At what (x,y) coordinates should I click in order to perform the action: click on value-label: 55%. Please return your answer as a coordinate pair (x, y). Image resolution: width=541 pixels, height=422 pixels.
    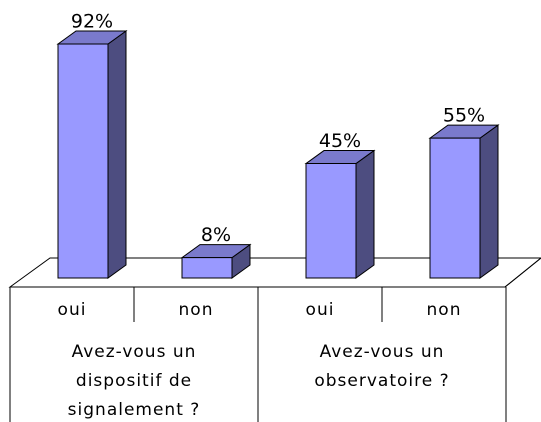
    Looking at the image, I should click on (464, 116).